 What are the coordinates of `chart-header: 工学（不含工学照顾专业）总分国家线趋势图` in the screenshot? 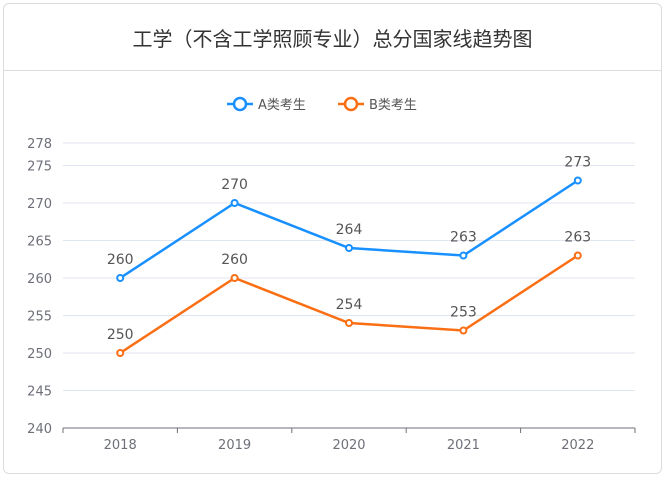 It's located at (332, 37).